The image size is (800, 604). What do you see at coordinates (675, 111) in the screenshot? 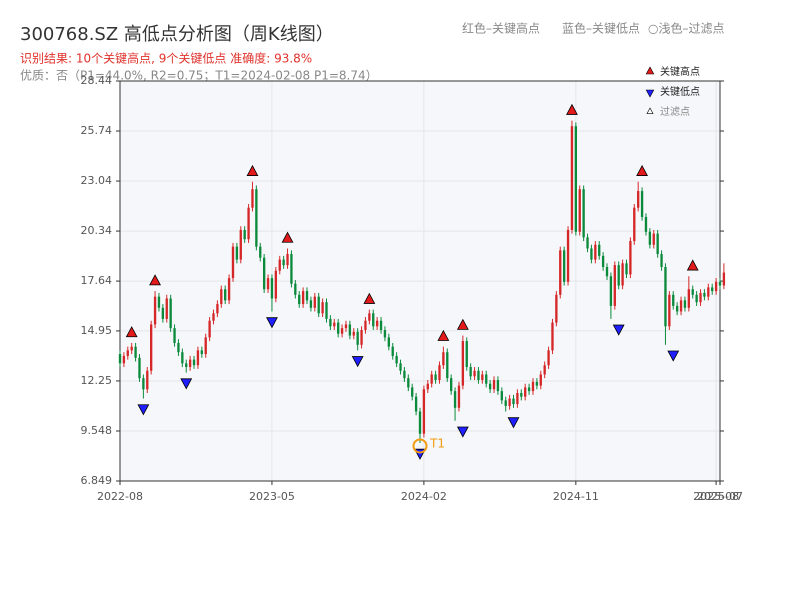
I see `legend-label: 过滤点` at bounding box center [675, 111].